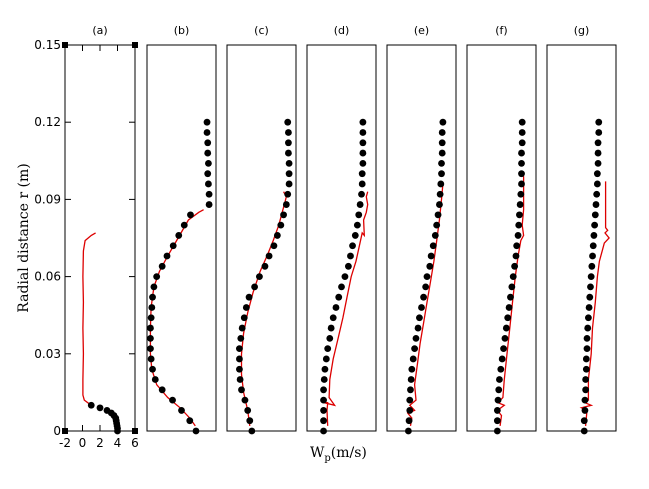 Image resolution: width=649 pixels, height=489 pixels. I want to click on y-tick-label: 0.03, so click(47, 354).